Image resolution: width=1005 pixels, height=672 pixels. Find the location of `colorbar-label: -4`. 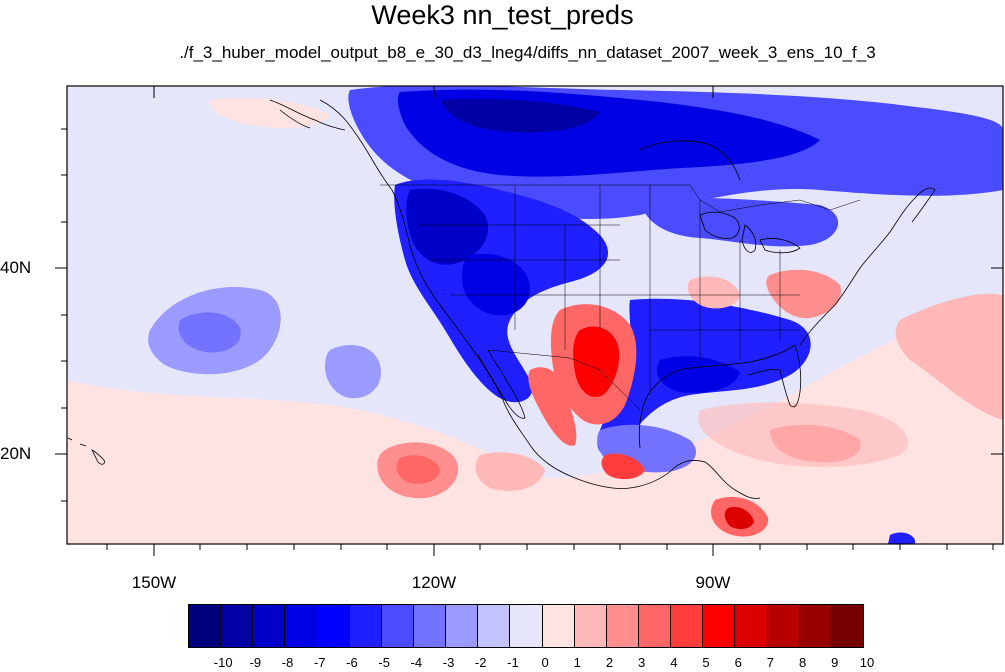

colorbar-label: -4 is located at coordinates (416, 662).